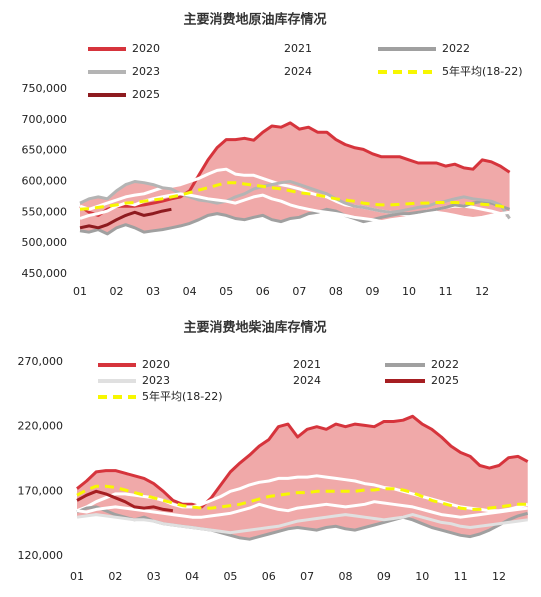  Describe the element at coordinates (41, 490) in the screenshot. I see `y-tick-label: 170,000` at that location.